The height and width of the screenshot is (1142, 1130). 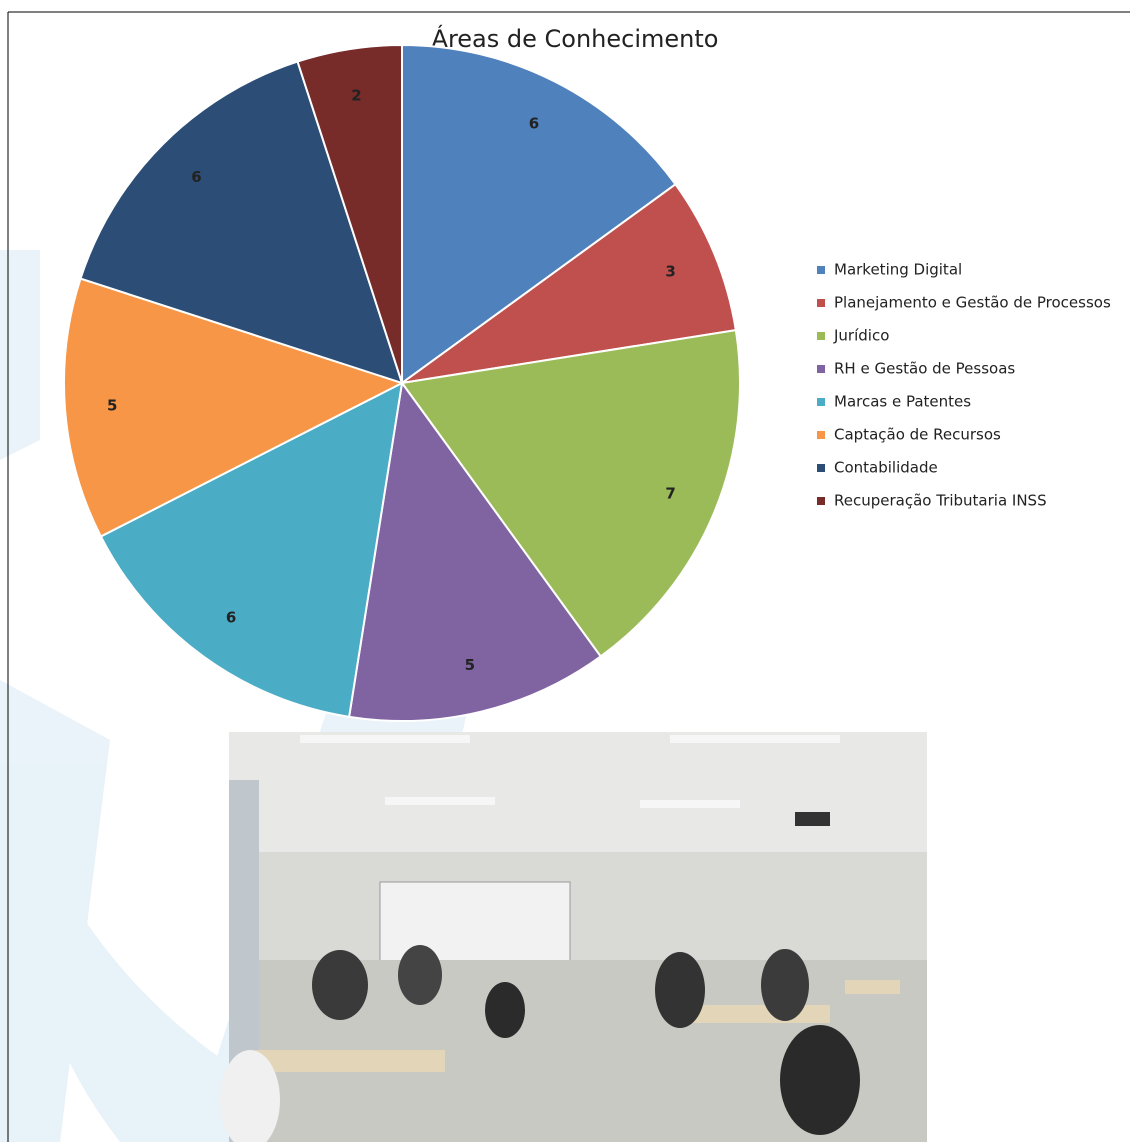 What do you see at coordinates (670, 494) in the screenshot?
I see `data-label: 7` at bounding box center [670, 494].